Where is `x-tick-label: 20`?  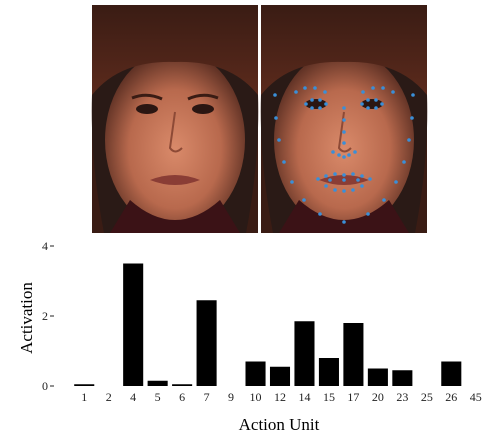 x-tick-label: 20 is located at coordinates (378, 397).